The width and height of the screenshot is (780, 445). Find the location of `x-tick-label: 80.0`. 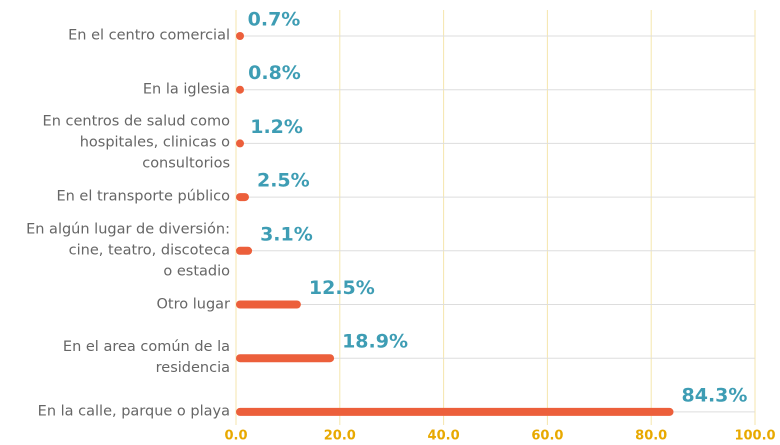

x-tick-label: 80.0 is located at coordinates (651, 436).